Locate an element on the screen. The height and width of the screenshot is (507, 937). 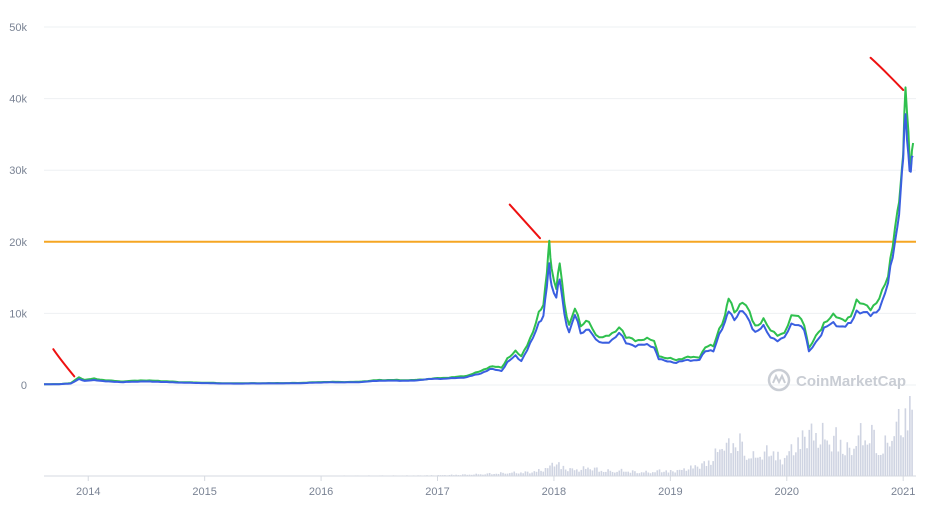
watermark-label: CoinMarketCap is located at coordinates (851, 381).